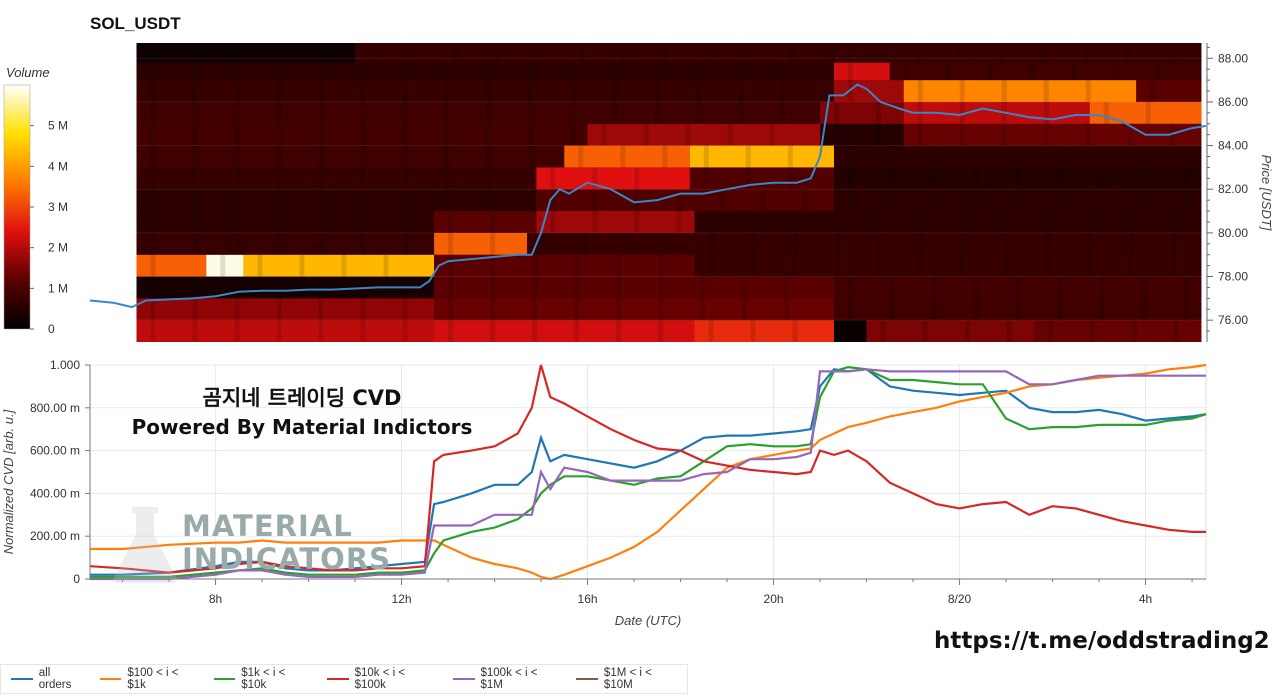 The width and height of the screenshot is (1280, 697). Describe the element at coordinates (507, 679) in the screenshot. I see `legend-item: $100k < i < $1M` at that location.